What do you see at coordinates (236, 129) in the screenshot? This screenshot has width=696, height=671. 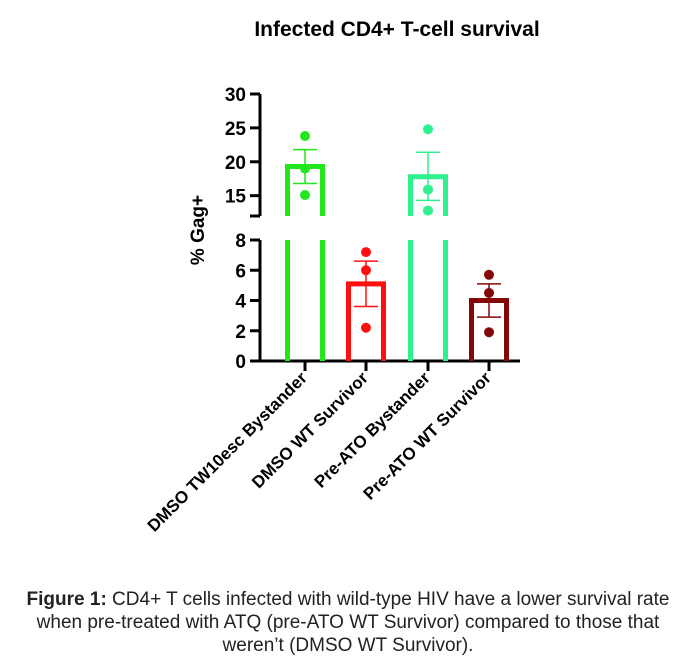 I see `y-tick-label: 25` at bounding box center [236, 129].